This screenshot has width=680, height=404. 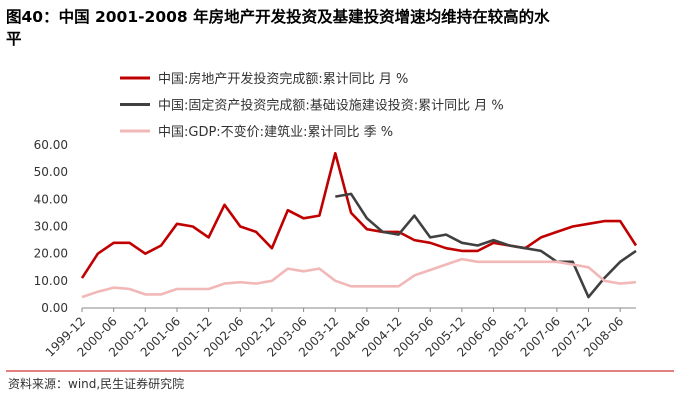 What do you see at coordinates (331, 106) in the screenshot?
I see `legend-label: 中国:固定资产投资完成额:基础设施建设投资:累计同比 月 %` at bounding box center [331, 106].